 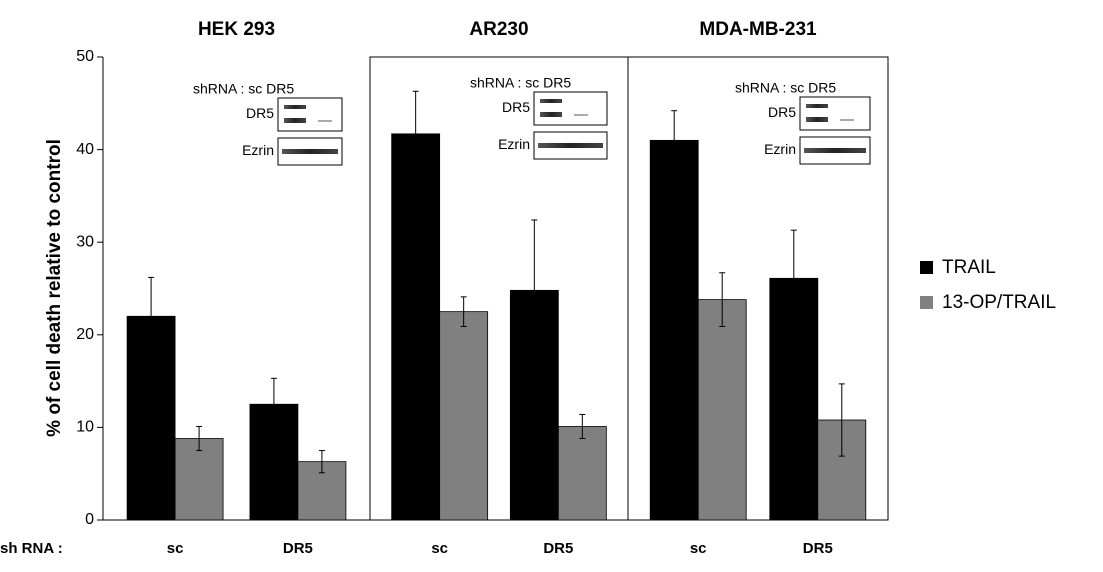 What do you see at coordinates (498, 29) in the screenshot?
I see `panel-title: AR230` at bounding box center [498, 29].